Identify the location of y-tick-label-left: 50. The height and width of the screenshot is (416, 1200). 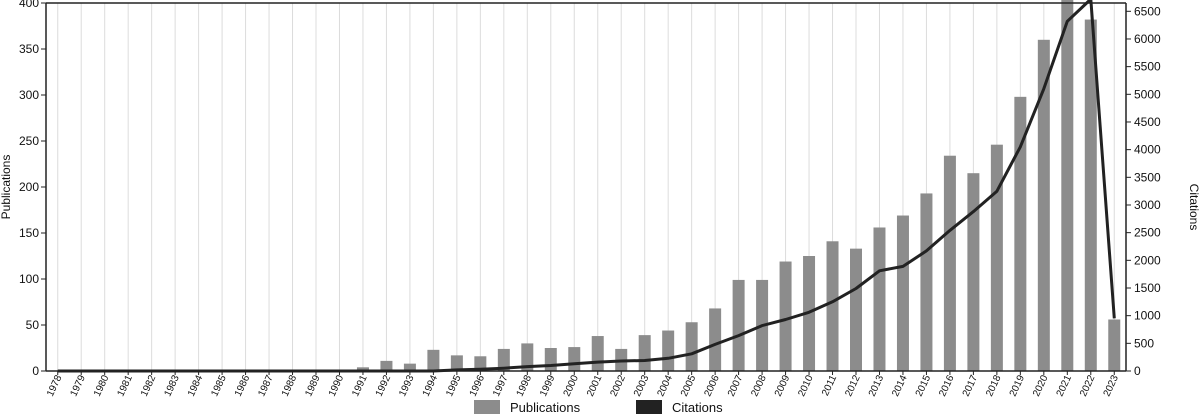
(33, 325).